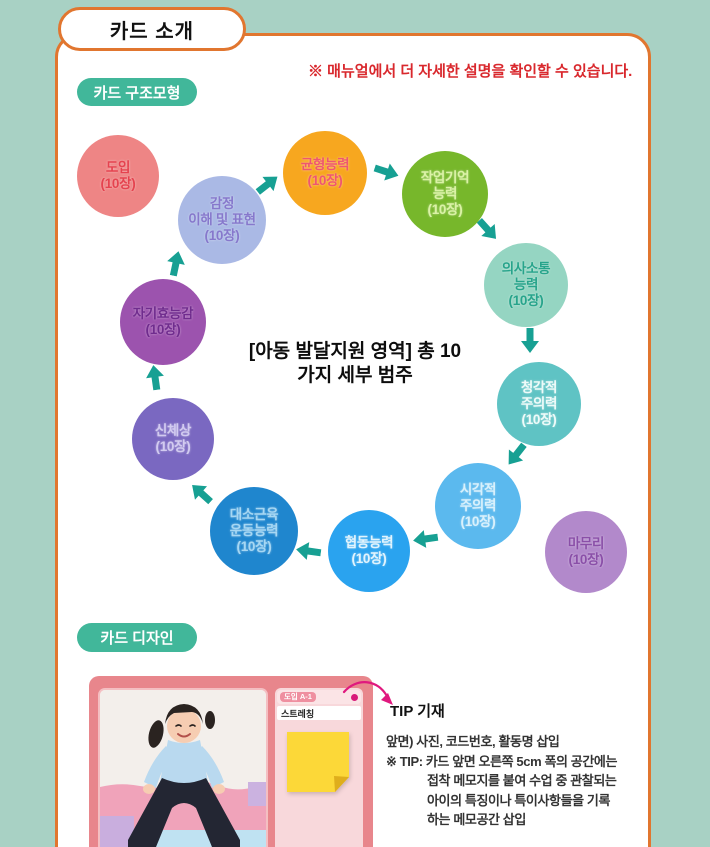  I want to click on node-body-image: 신체상 (10장), so click(173, 439).